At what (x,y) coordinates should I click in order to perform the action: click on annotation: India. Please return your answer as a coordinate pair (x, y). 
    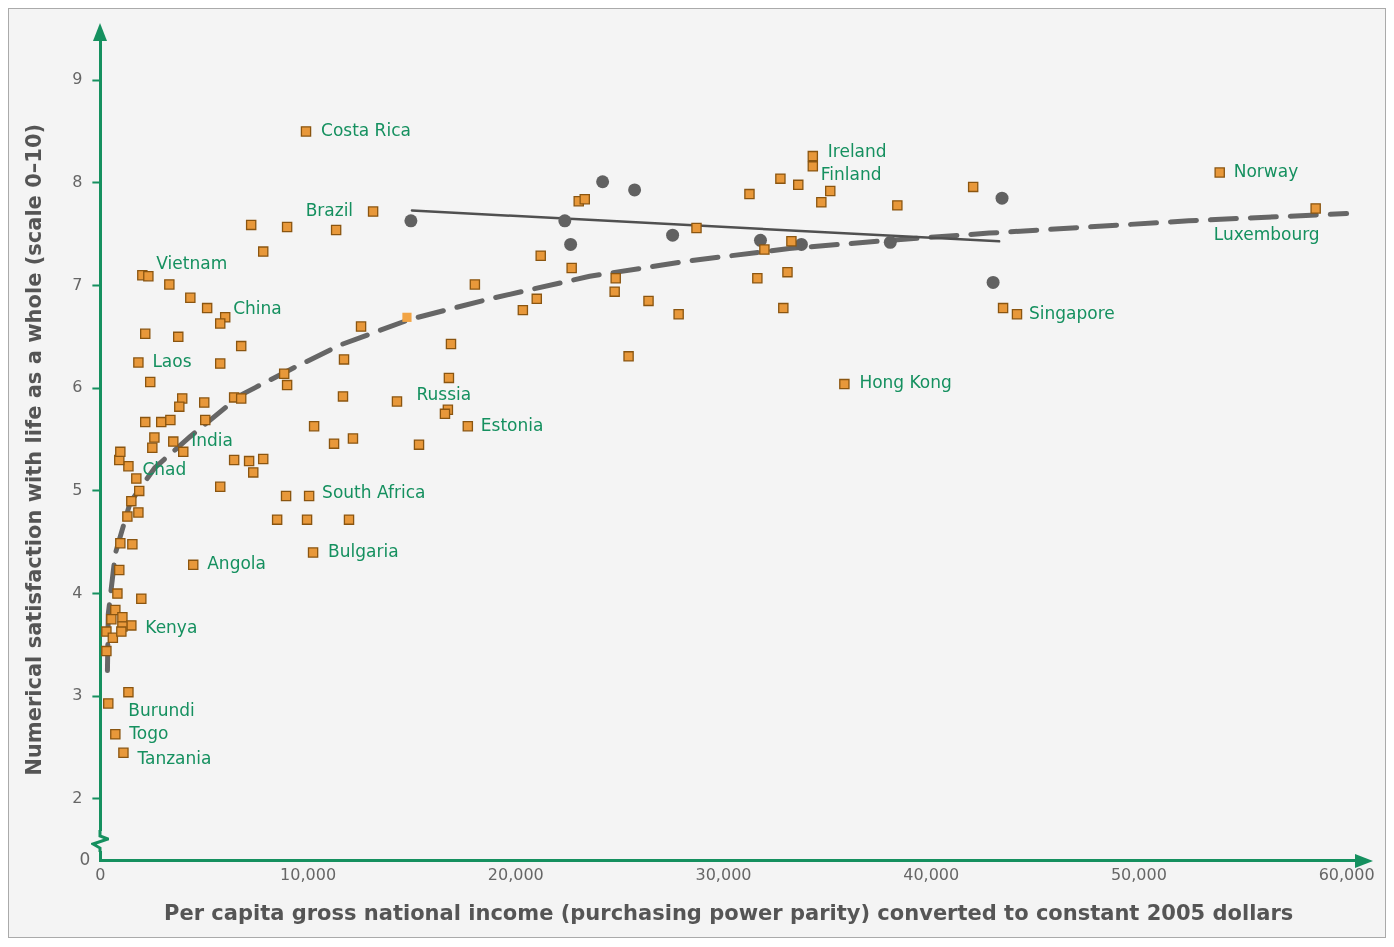
    Looking at the image, I should click on (212, 440).